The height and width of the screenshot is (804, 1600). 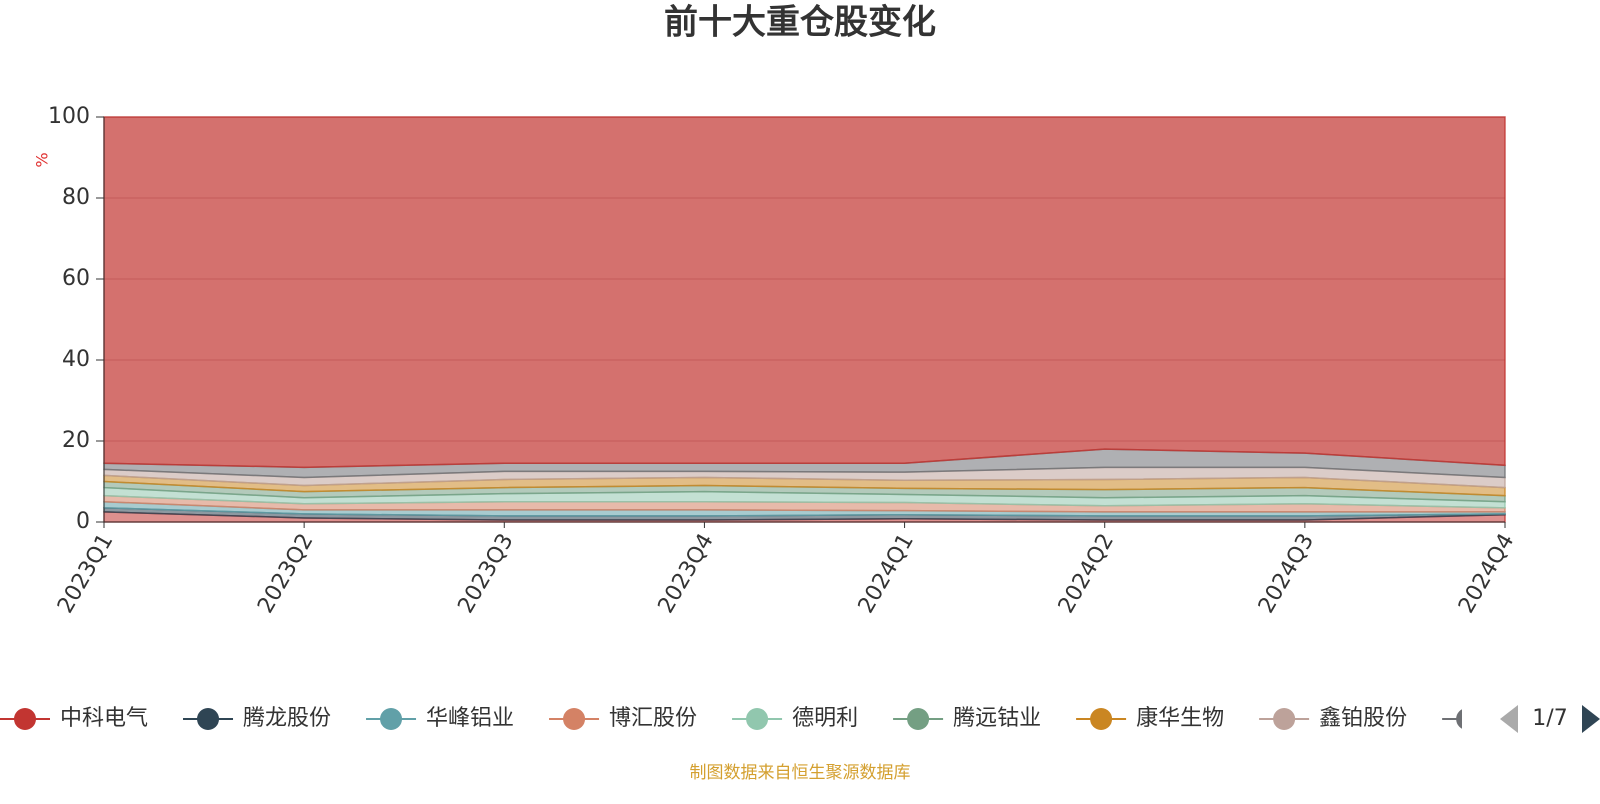 What do you see at coordinates (1180, 718) in the screenshot?
I see `legend-label: 康华生物` at bounding box center [1180, 718].